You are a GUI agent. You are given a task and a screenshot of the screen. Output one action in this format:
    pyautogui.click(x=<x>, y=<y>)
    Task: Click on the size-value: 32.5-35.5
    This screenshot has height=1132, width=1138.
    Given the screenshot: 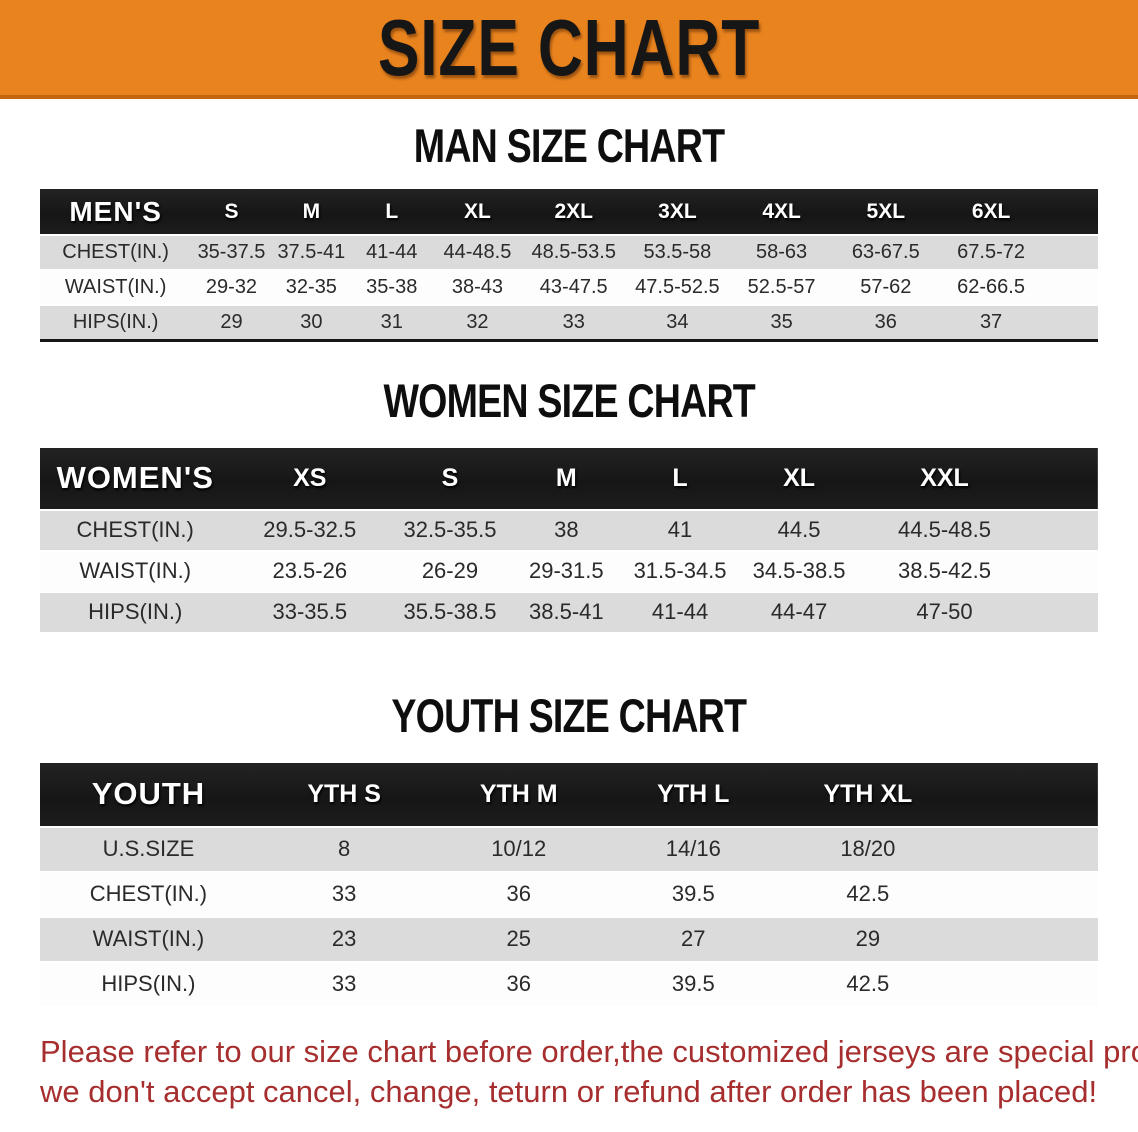 What is the action you would take?
    pyautogui.click(x=450, y=529)
    